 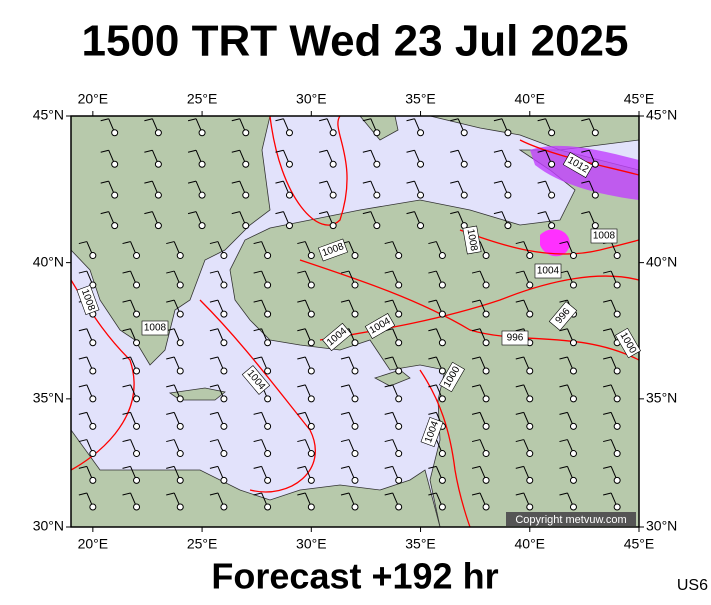 I want to click on isobar-label: 1008, so click(x=472, y=240).